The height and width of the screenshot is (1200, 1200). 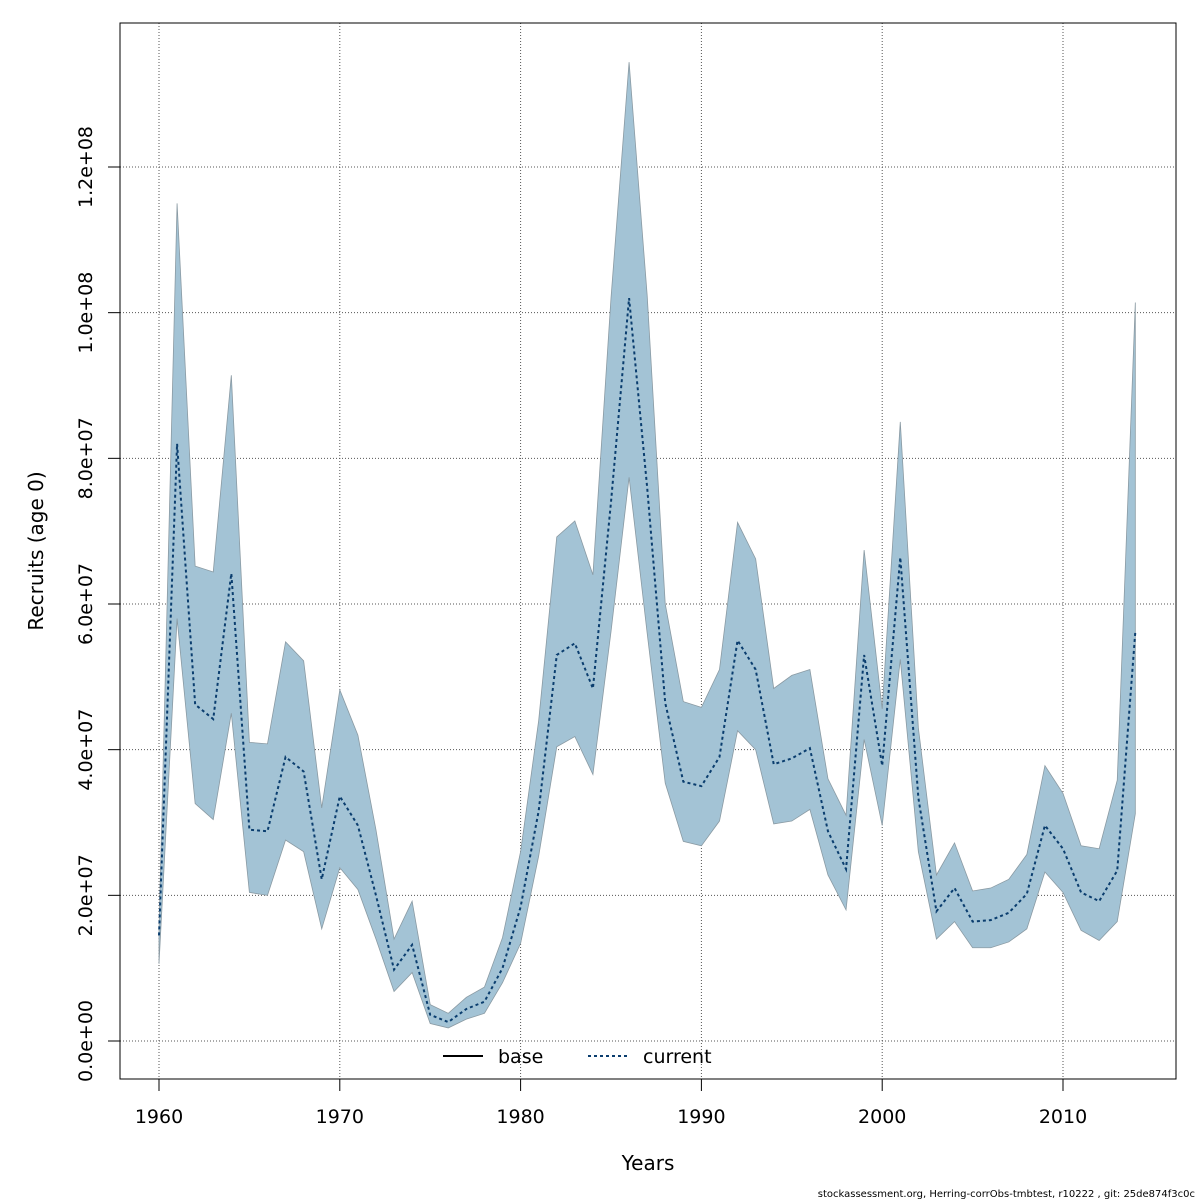 I want to click on x-axis-title: Years, so click(x=648, y=1163).